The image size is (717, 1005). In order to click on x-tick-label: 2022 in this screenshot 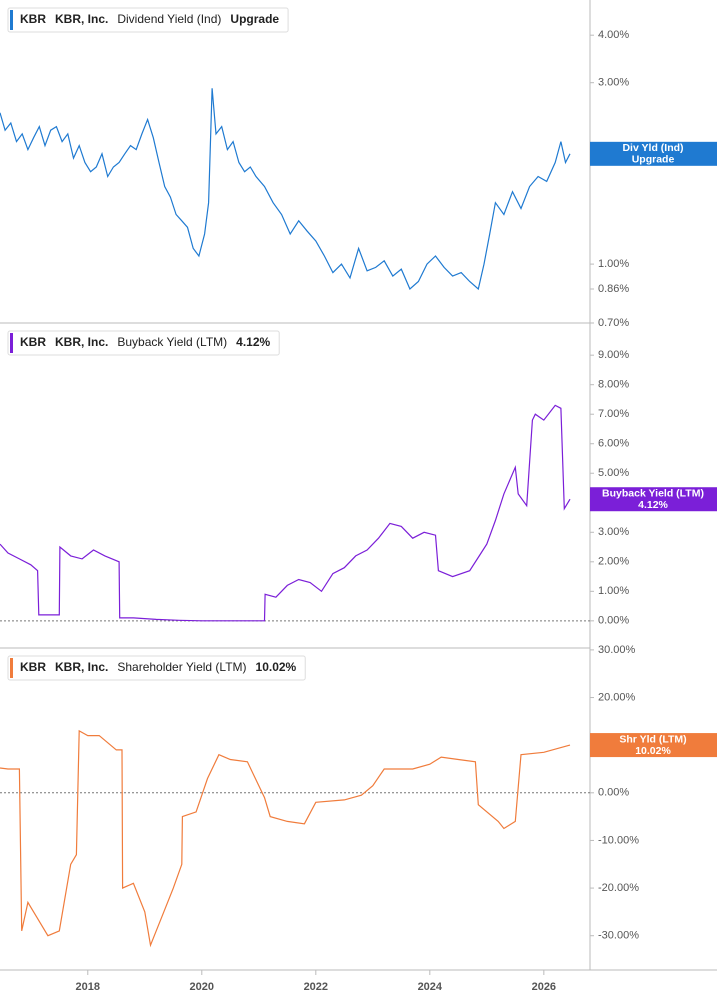, I will do `click(316, 987)`.